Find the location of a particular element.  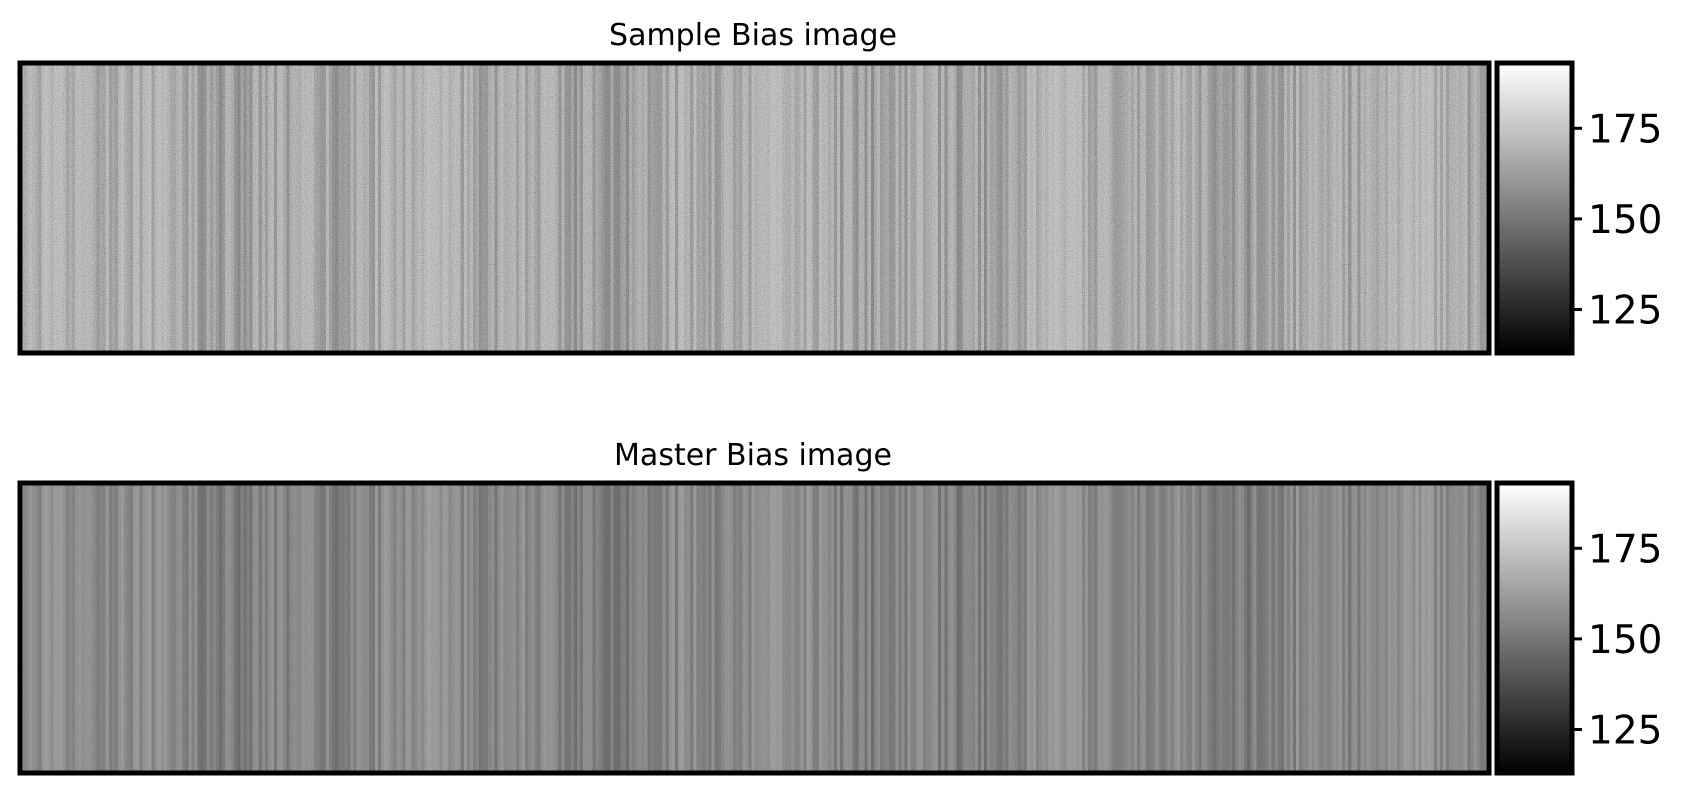

sample-bias-title: Sample Bias image is located at coordinates (753, 35).